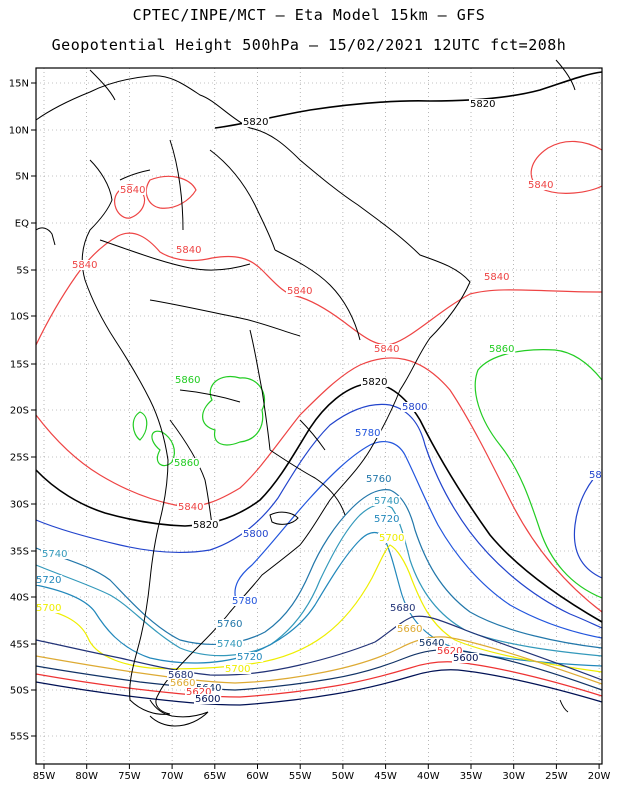 The image size is (618, 800). Describe the element at coordinates (19, 131) in the screenshot. I see `lat-tick-label: 10N` at that location.